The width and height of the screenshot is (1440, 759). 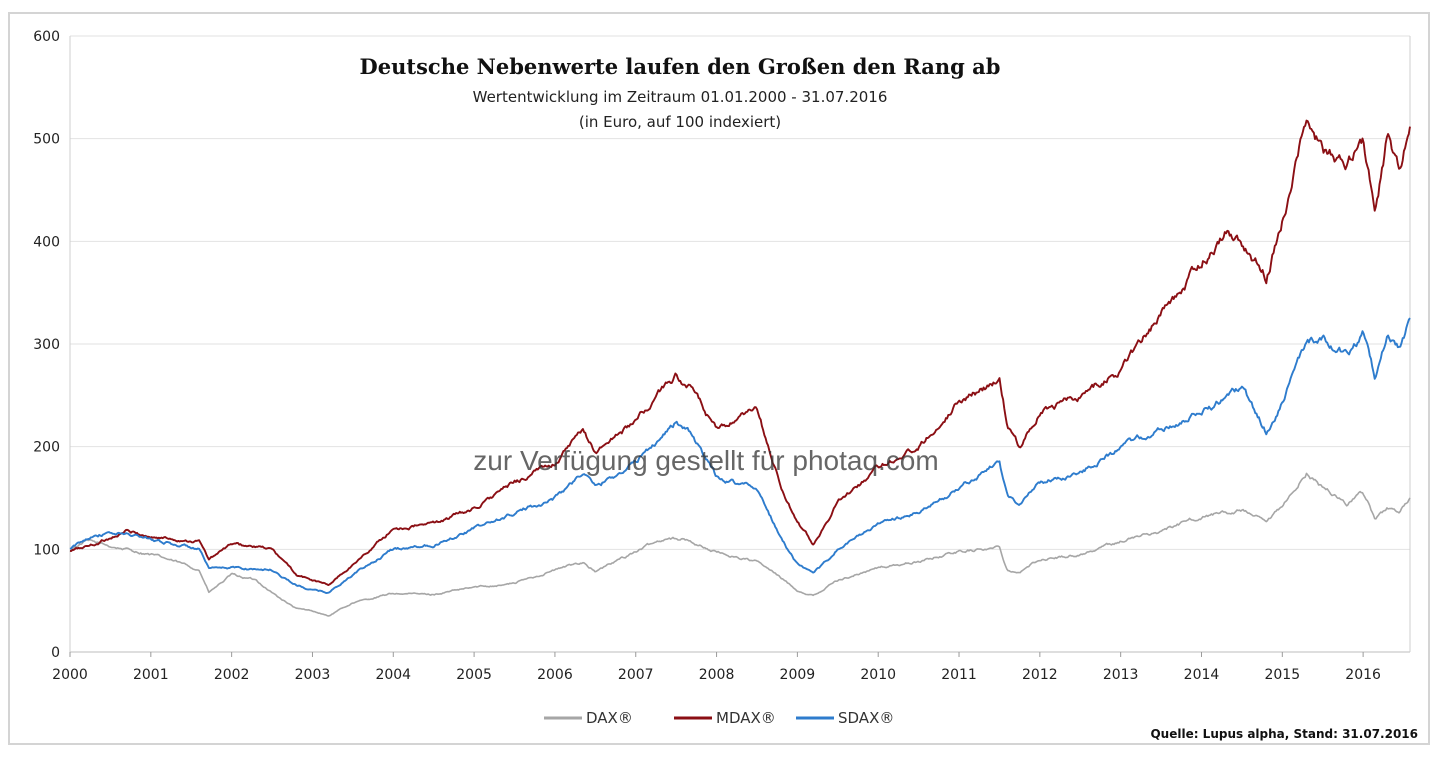 What do you see at coordinates (46, 140) in the screenshot?
I see `y-tick-label: 500` at bounding box center [46, 140].